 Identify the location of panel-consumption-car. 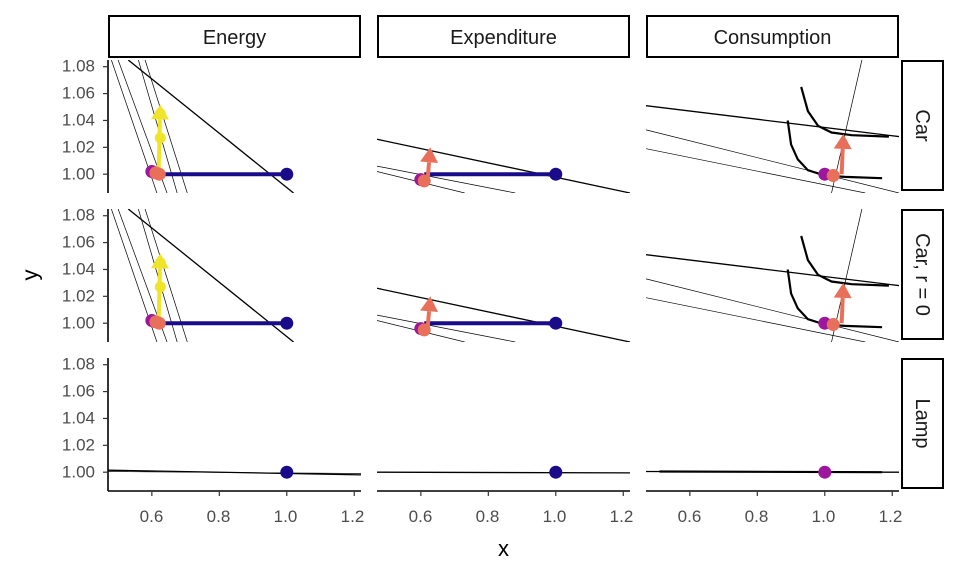
(772, 126).